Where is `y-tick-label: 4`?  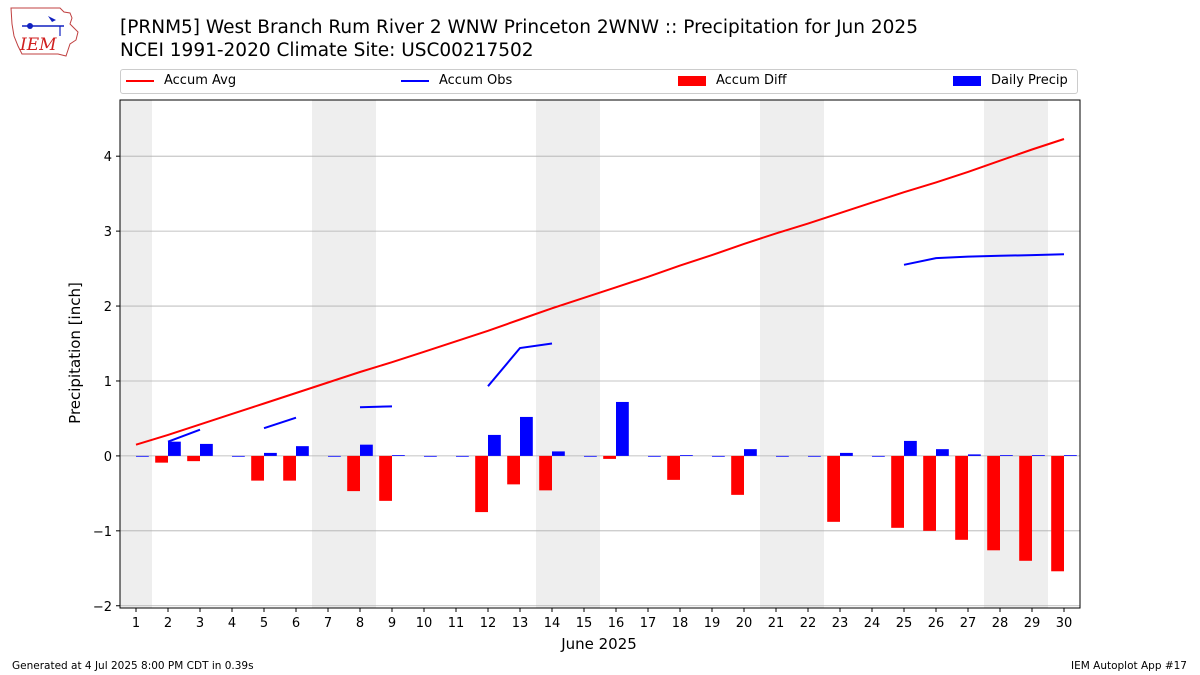
y-tick-label: 4 is located at coordinates (108, 157).